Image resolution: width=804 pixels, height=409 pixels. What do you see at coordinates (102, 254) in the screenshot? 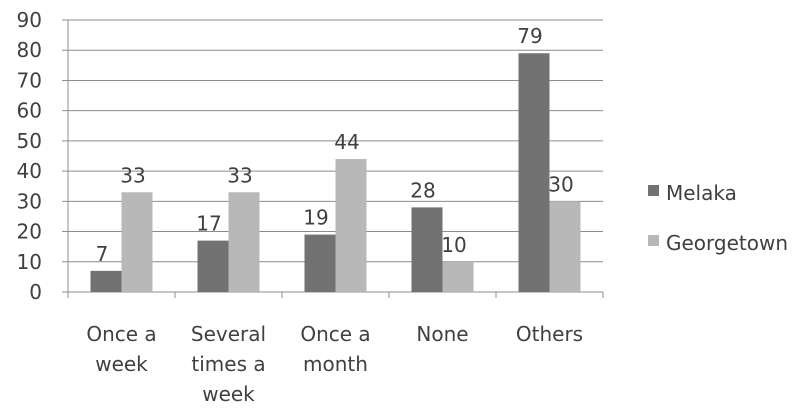
I see `data-label: 7` at bounding box center [102, 254].